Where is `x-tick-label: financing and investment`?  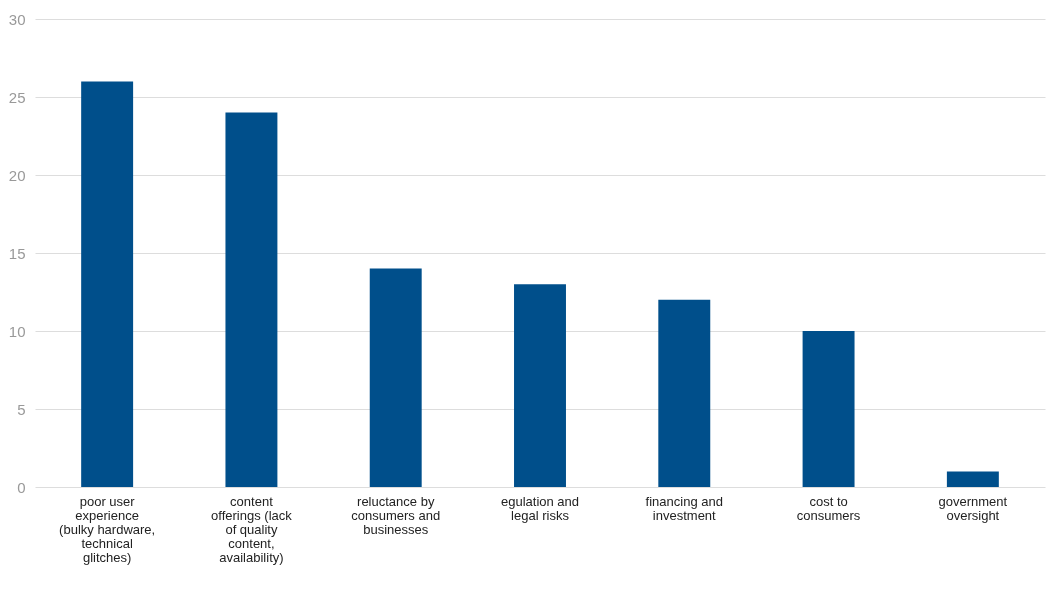 x-tick-label: financing and investment is located at coordinates (684, 508).